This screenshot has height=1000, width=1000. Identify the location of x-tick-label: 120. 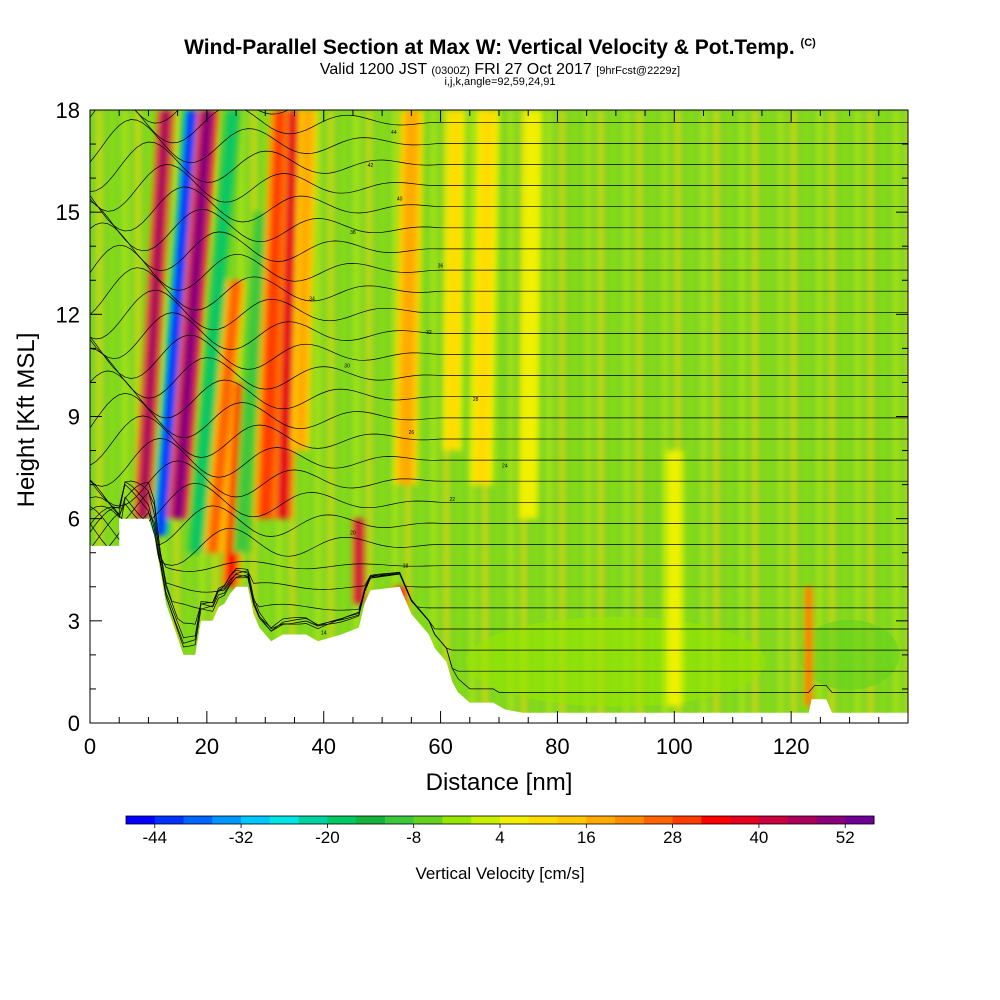
(791, 746).